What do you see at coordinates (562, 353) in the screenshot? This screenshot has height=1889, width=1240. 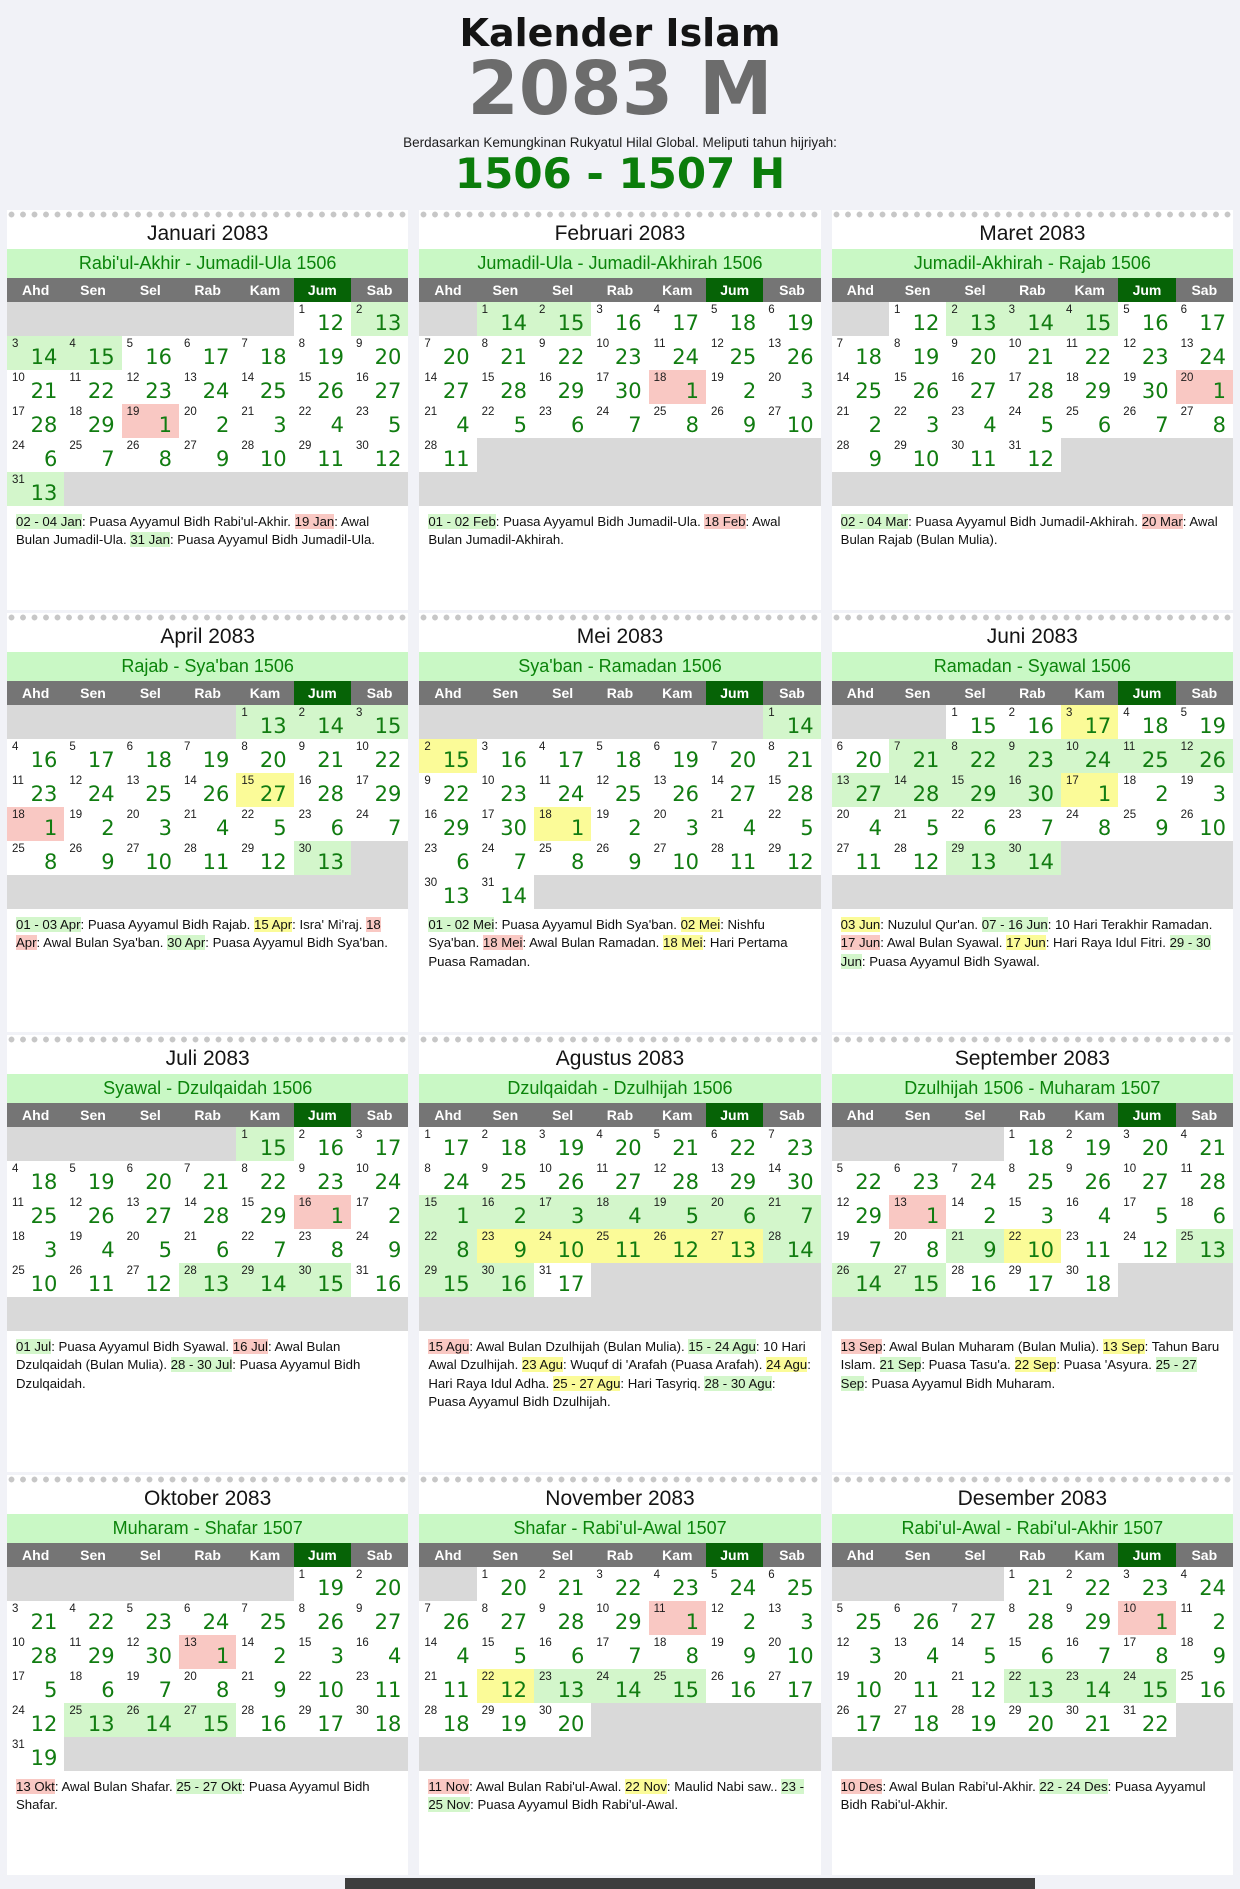 I see `day-cell: 9 22` at bounding box center [562, 353].